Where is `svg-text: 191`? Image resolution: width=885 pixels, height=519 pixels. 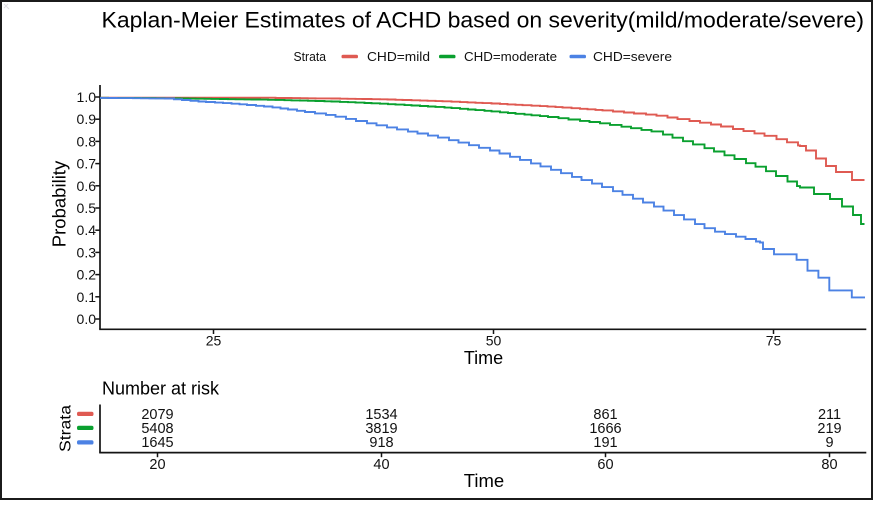
svg-text: 191 is located at coordinates (605, 443).